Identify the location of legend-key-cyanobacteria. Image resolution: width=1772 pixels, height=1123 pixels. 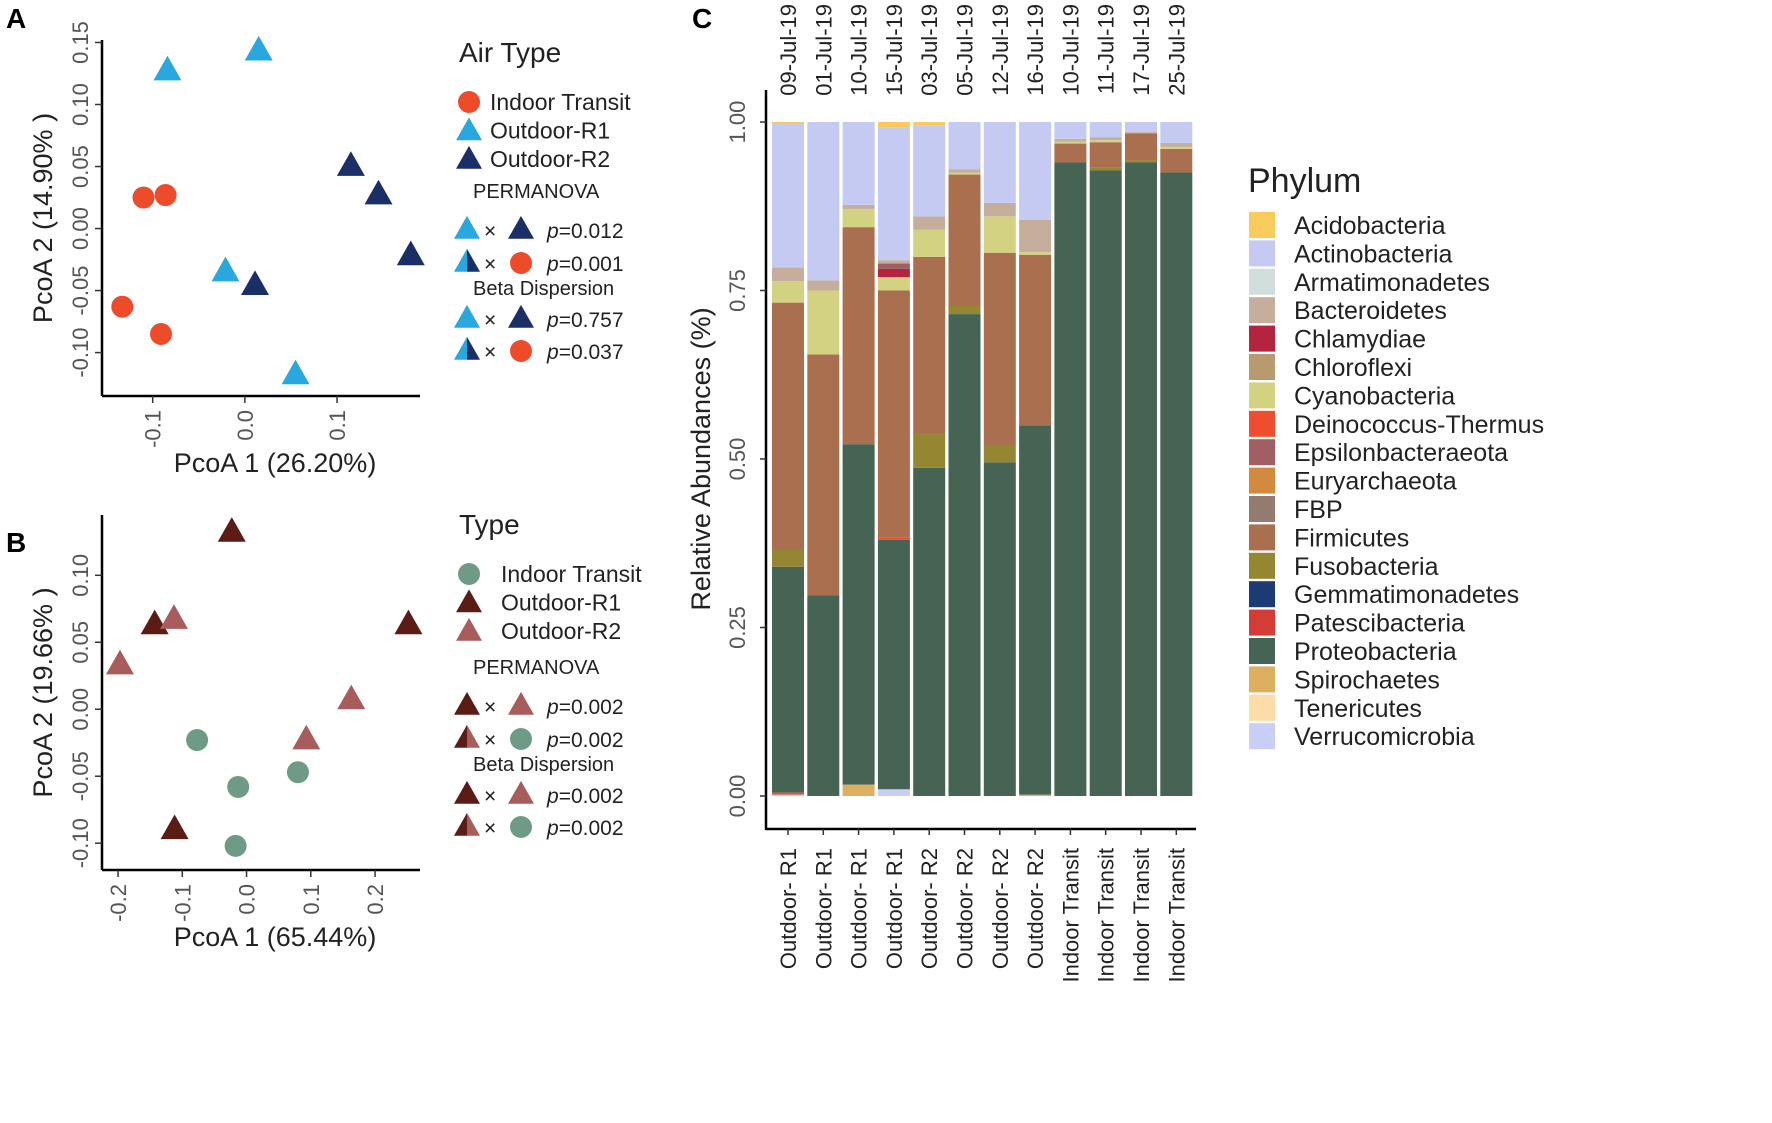
(1262, 395).